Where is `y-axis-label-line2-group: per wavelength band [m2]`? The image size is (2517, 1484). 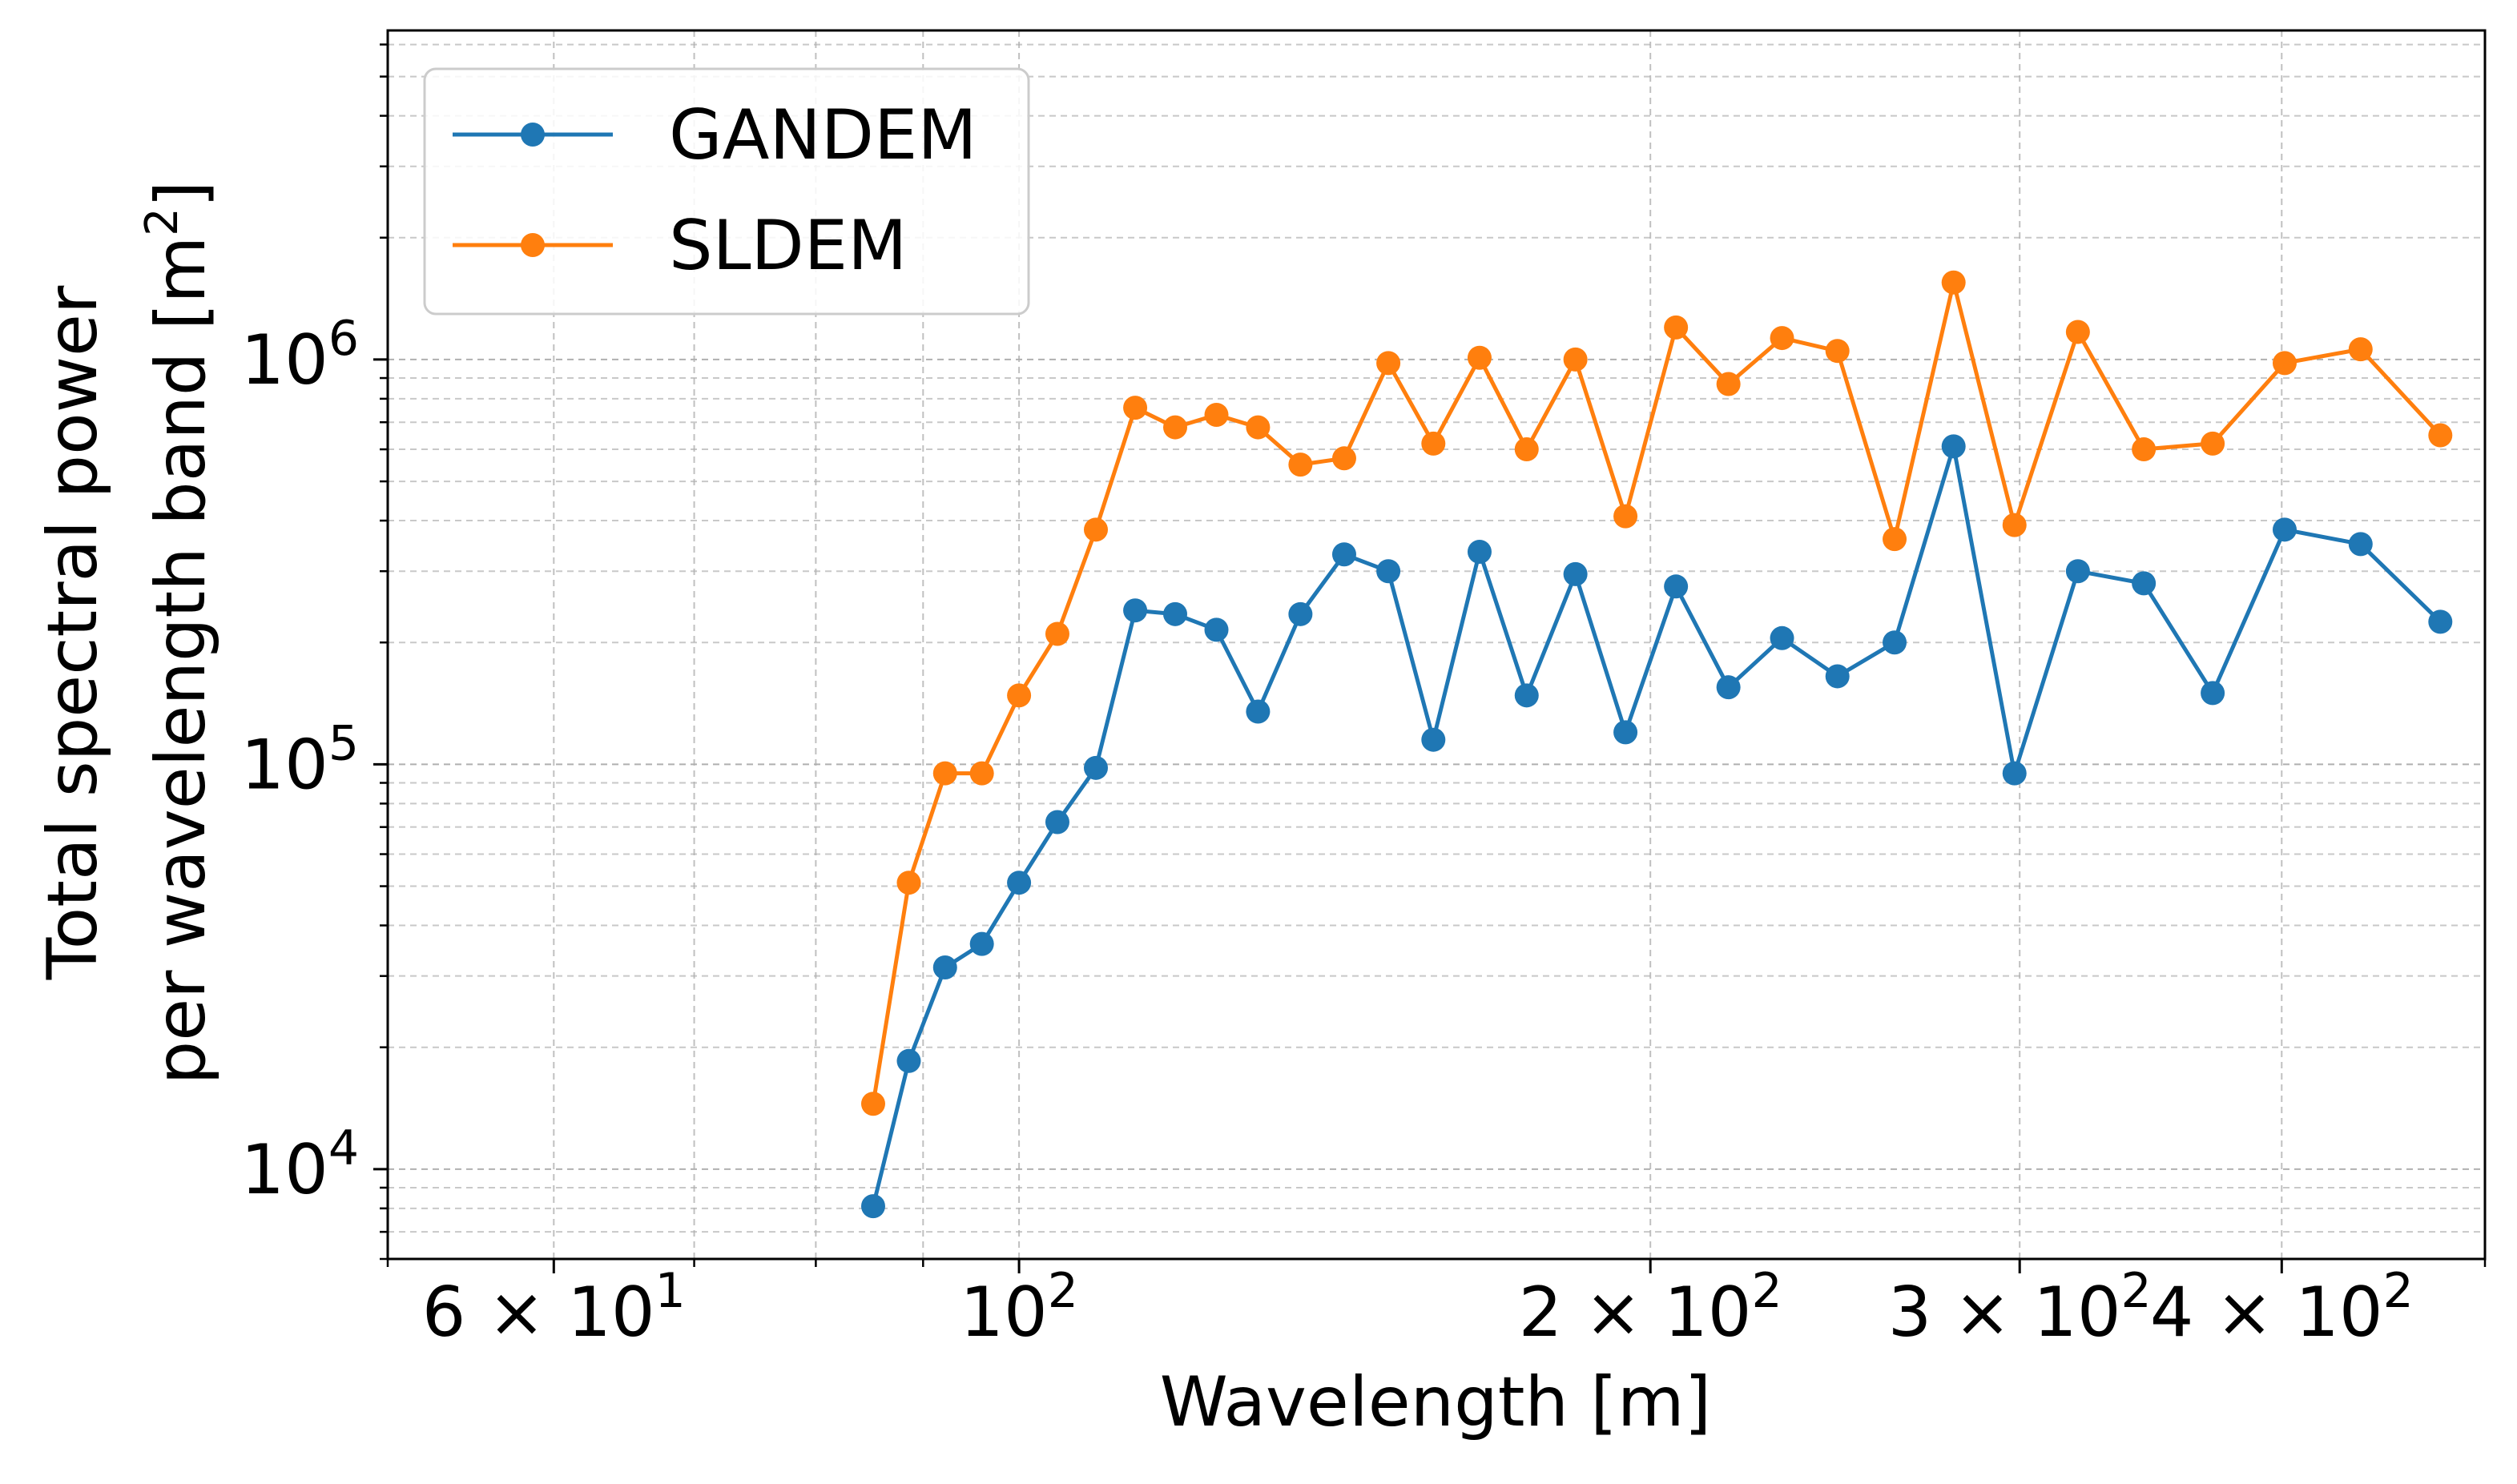
y-axis-label-line2-group: per wavelength band [m2] is located at coordinates (178, 633).